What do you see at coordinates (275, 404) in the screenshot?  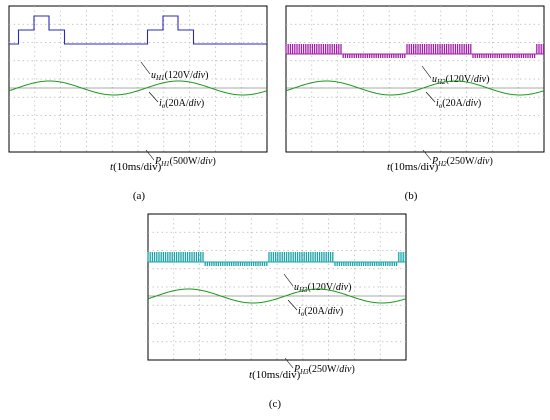 I see `panel-label-c: (c)` at bounding box center [275, 404].